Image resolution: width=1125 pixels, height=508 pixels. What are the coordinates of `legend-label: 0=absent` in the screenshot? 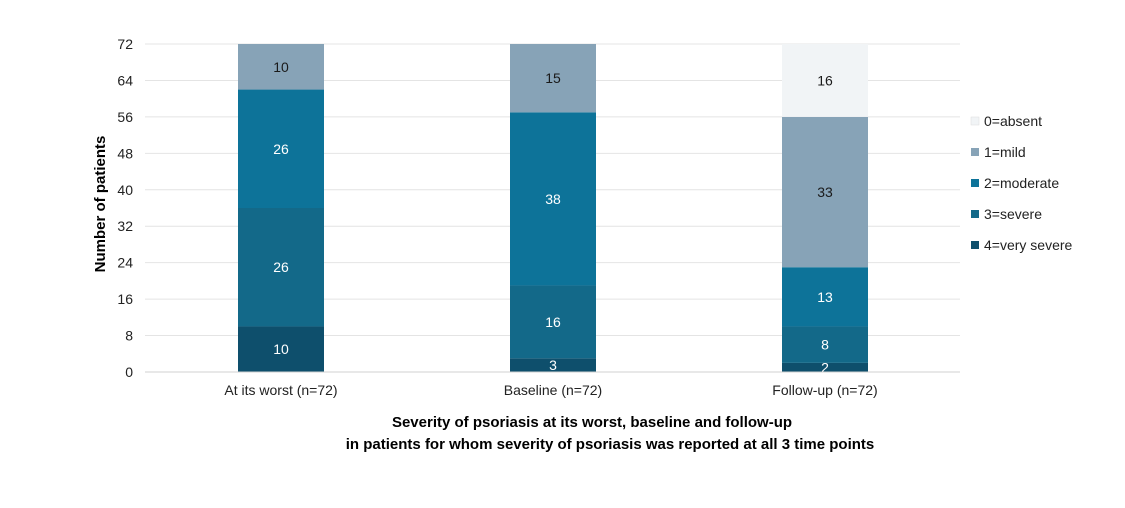 It's located at (1013, 121).